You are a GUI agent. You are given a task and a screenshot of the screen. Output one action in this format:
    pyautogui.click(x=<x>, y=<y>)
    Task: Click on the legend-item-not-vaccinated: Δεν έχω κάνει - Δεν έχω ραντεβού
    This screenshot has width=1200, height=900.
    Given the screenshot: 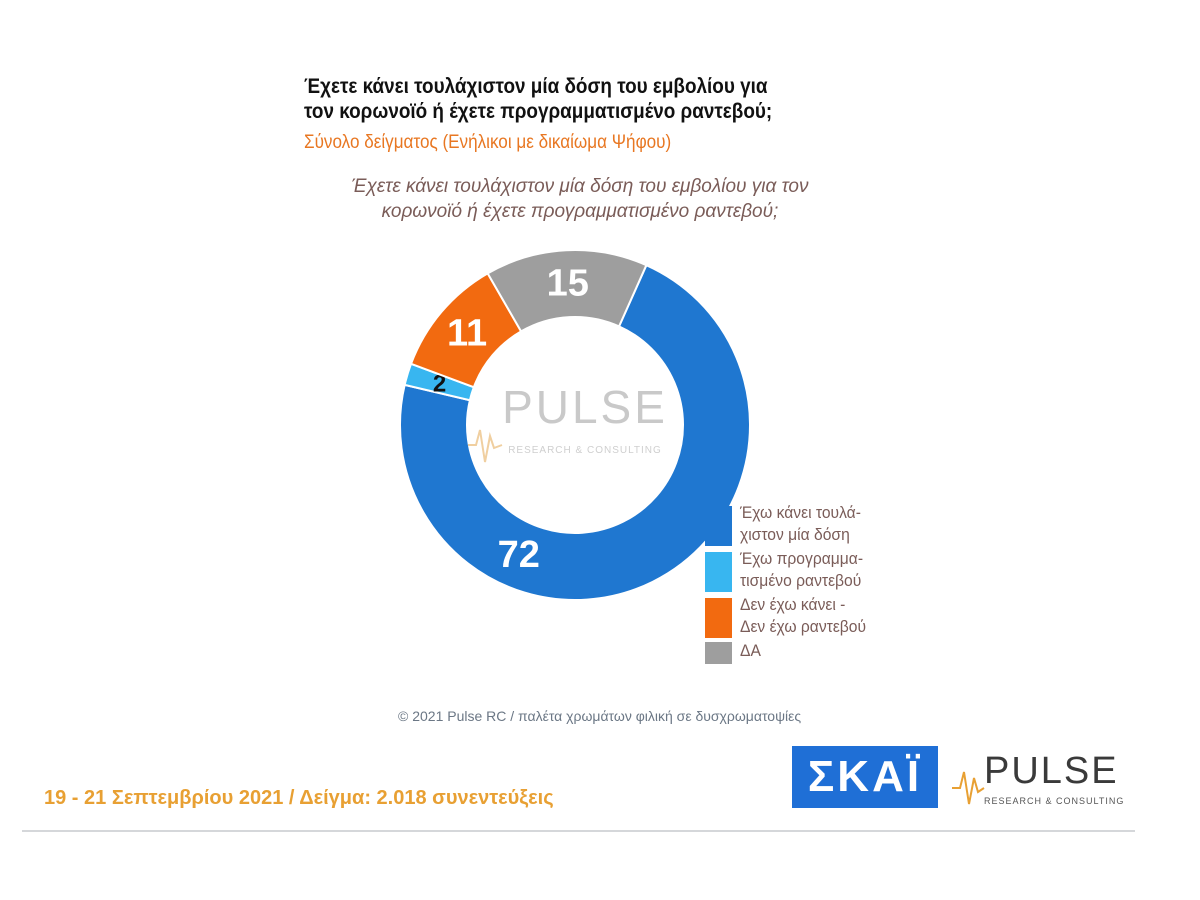 What is the action you would take?
    pyautogui.click(x=815, y=618)
    